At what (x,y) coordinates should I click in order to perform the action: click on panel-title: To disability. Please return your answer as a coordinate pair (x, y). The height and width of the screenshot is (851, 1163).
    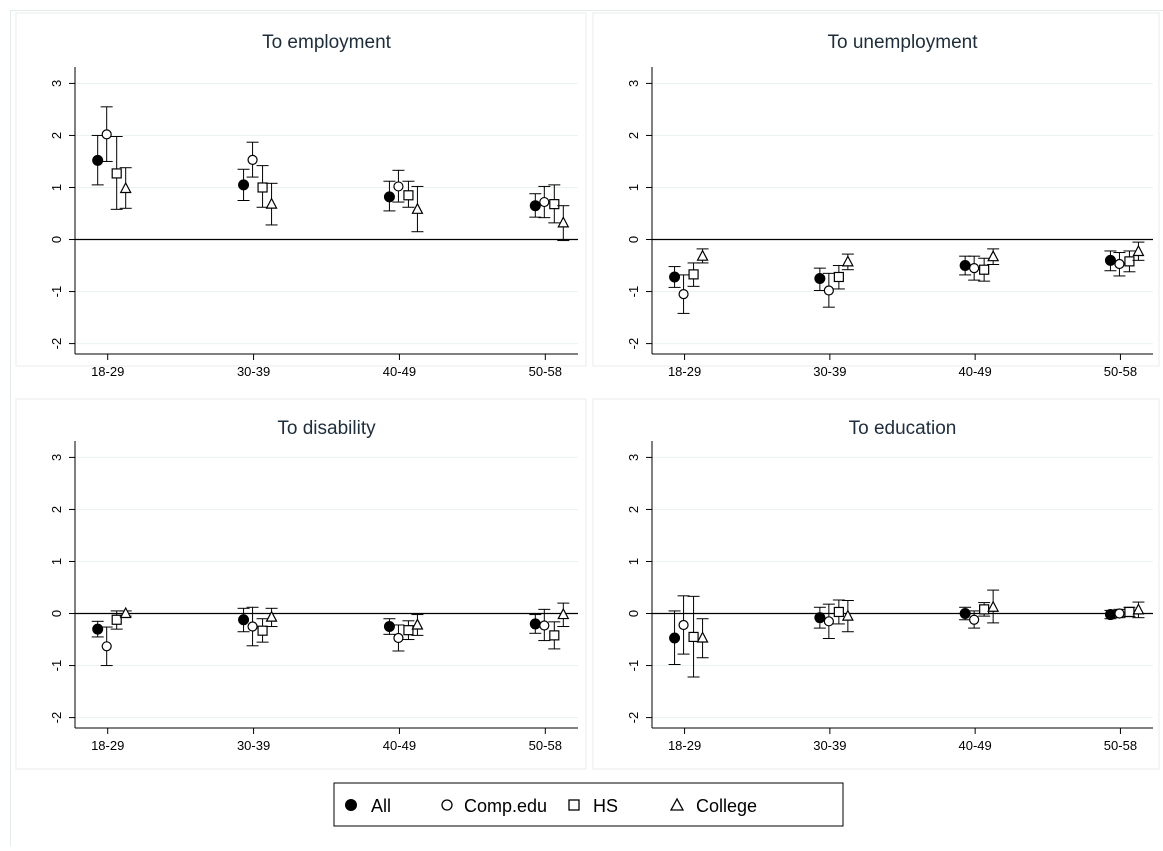
    Looking at the image, I should click on (326, 428).